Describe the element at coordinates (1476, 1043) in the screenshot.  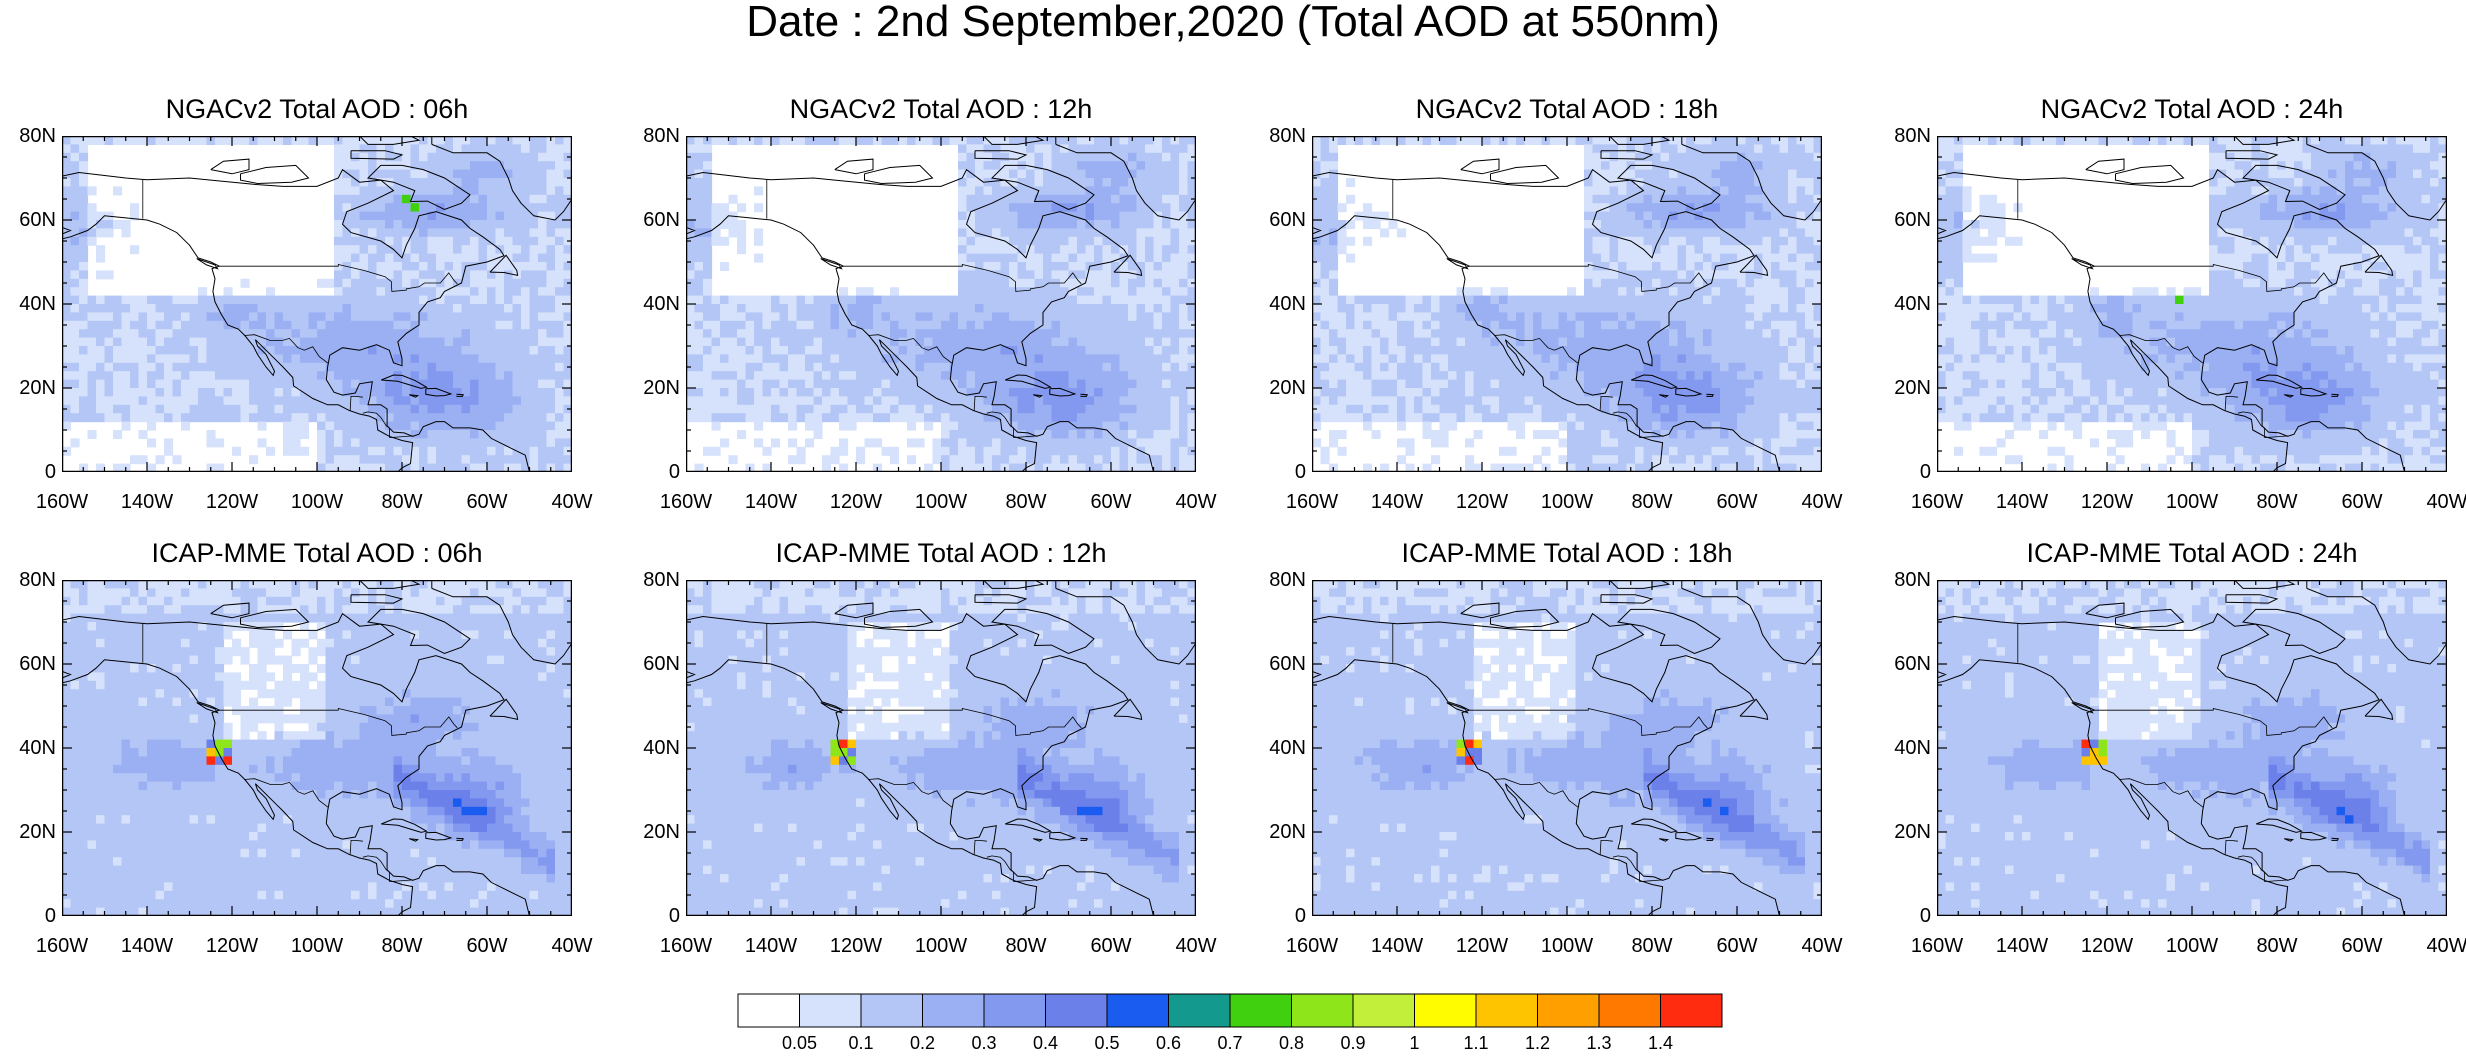
I see `colorbar-label: 1.1` at that location.